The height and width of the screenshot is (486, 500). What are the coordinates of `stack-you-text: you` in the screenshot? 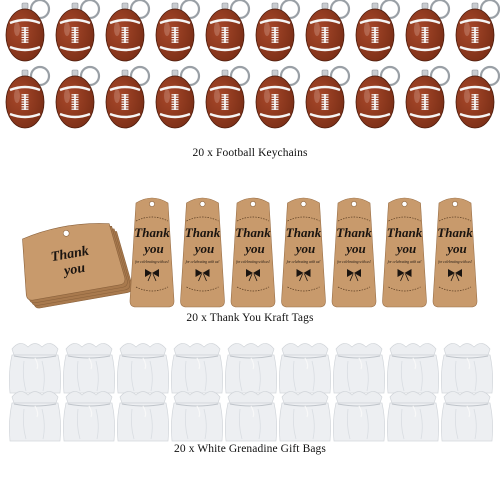 It's located at (73, 270).